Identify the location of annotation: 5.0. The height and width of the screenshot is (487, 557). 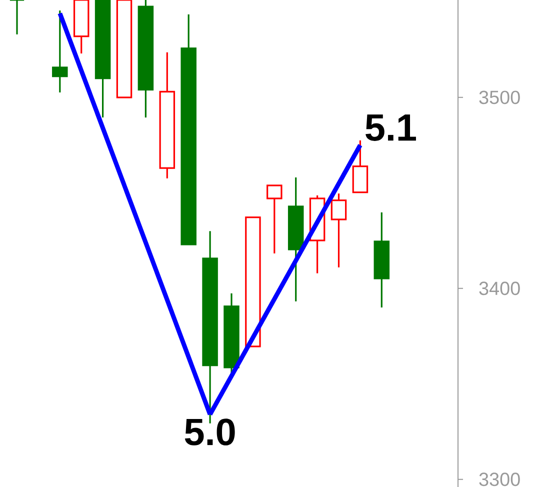
(209, 432).